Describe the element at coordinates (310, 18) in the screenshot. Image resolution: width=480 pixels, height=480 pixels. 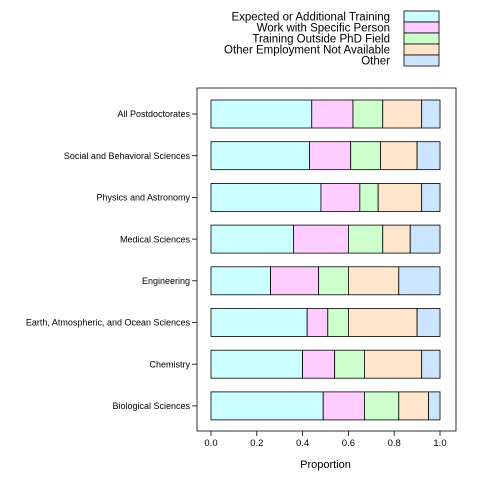
I see `legend-label: Expected or Additional Training` at that location.